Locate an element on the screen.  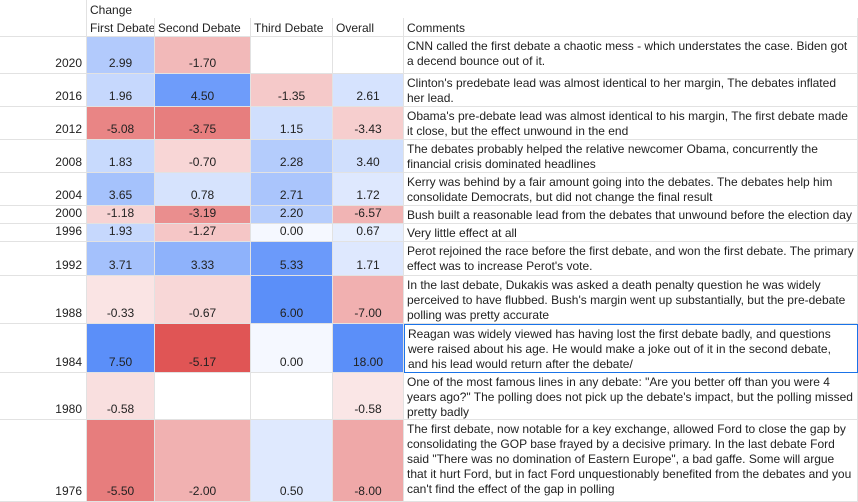
cell-second is located at coordinates (203, 396).